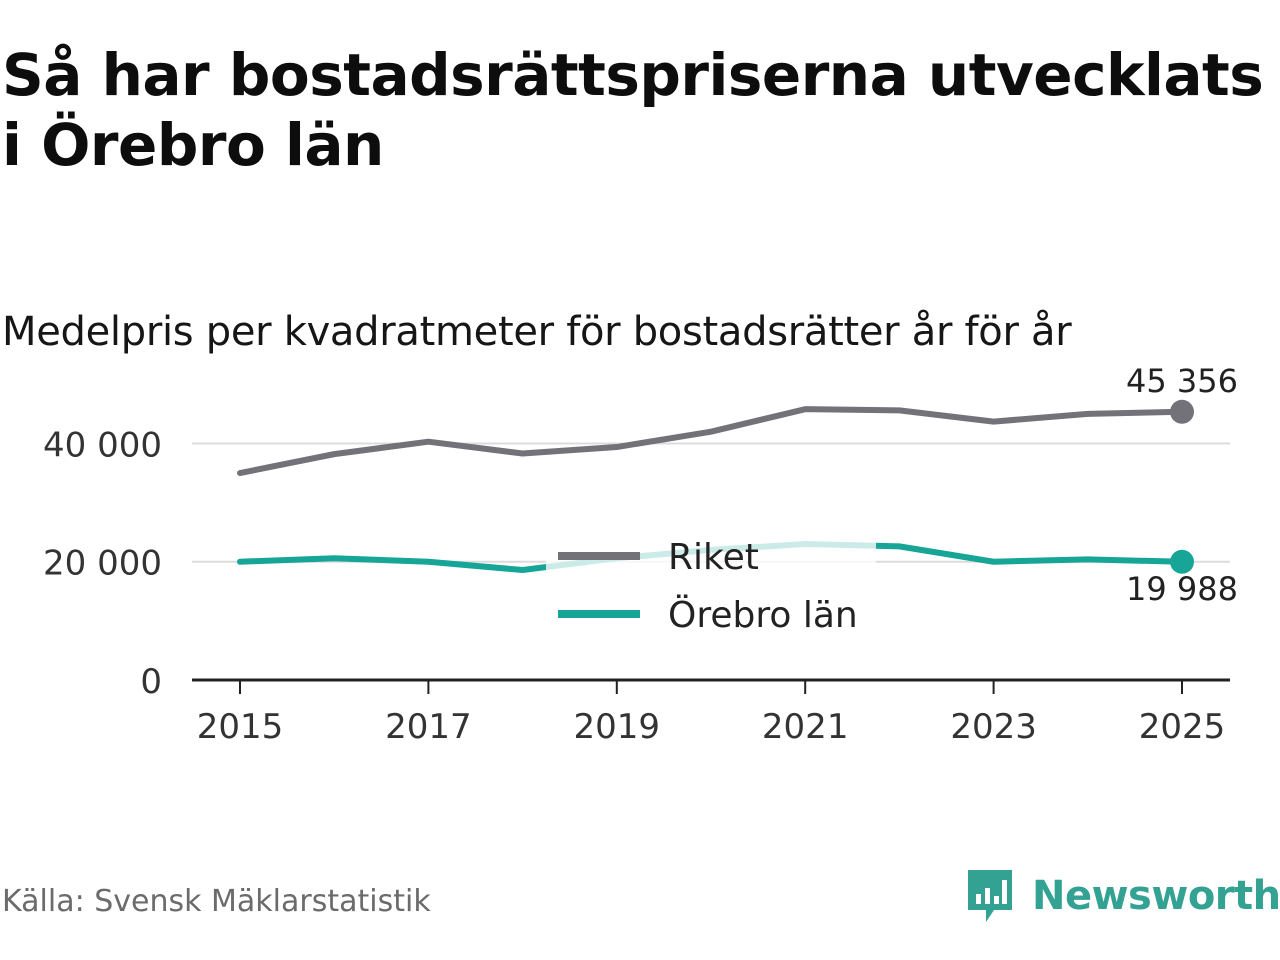 The height and width of the screenshot is (960, 1280). What do you see at coordinates (713, 557) in the screenshot?
I see `legend-label: Riket` at bounding box center [713, 557].